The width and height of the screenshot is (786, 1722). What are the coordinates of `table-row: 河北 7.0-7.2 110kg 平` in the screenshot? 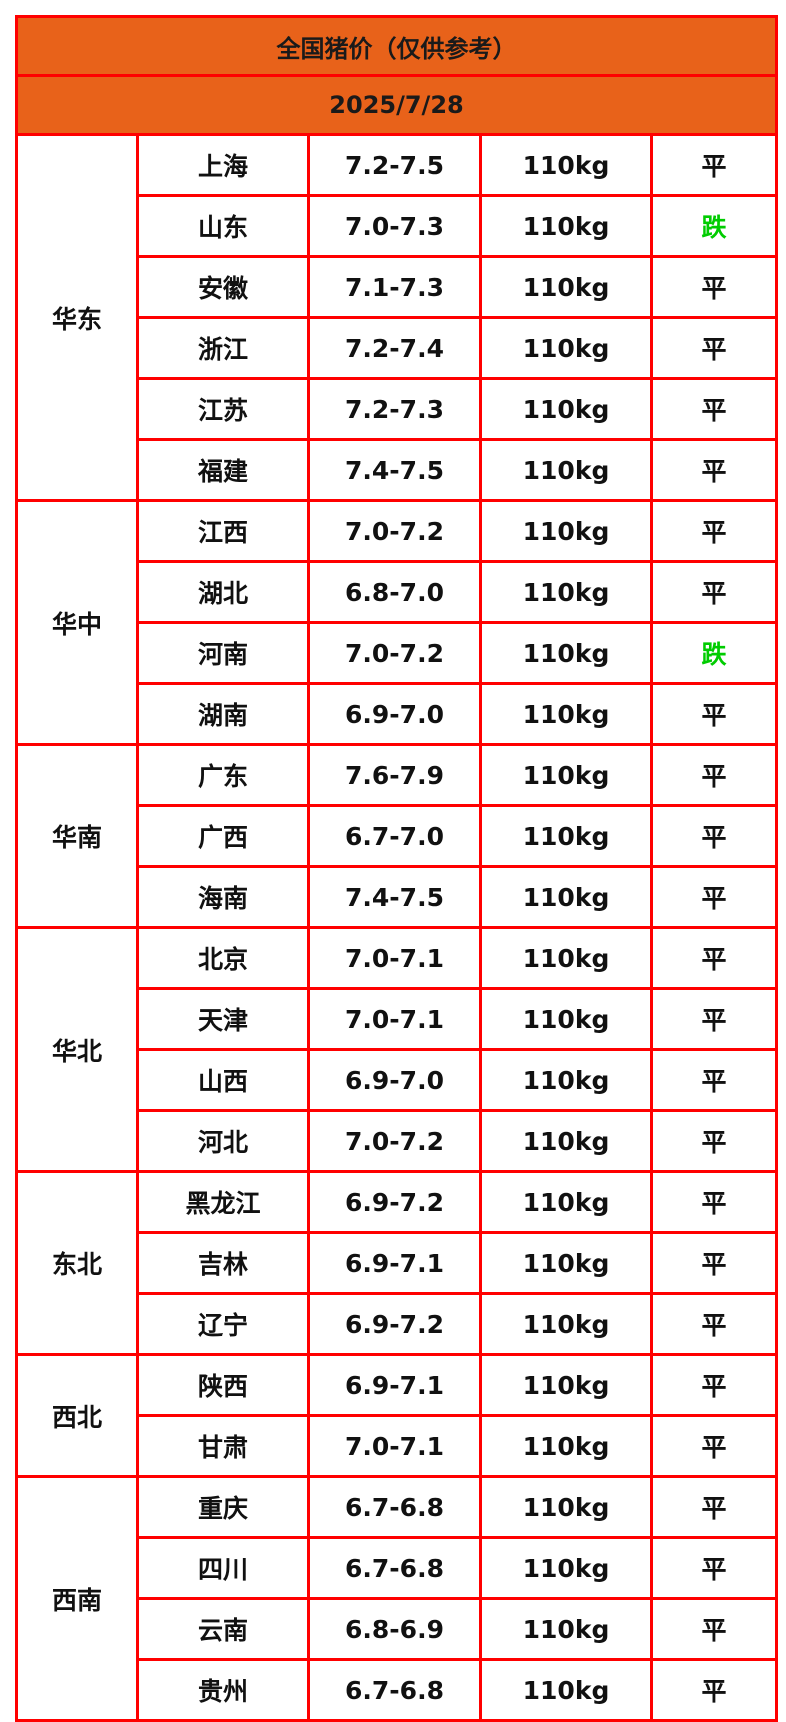 It's located at (398, 1141).